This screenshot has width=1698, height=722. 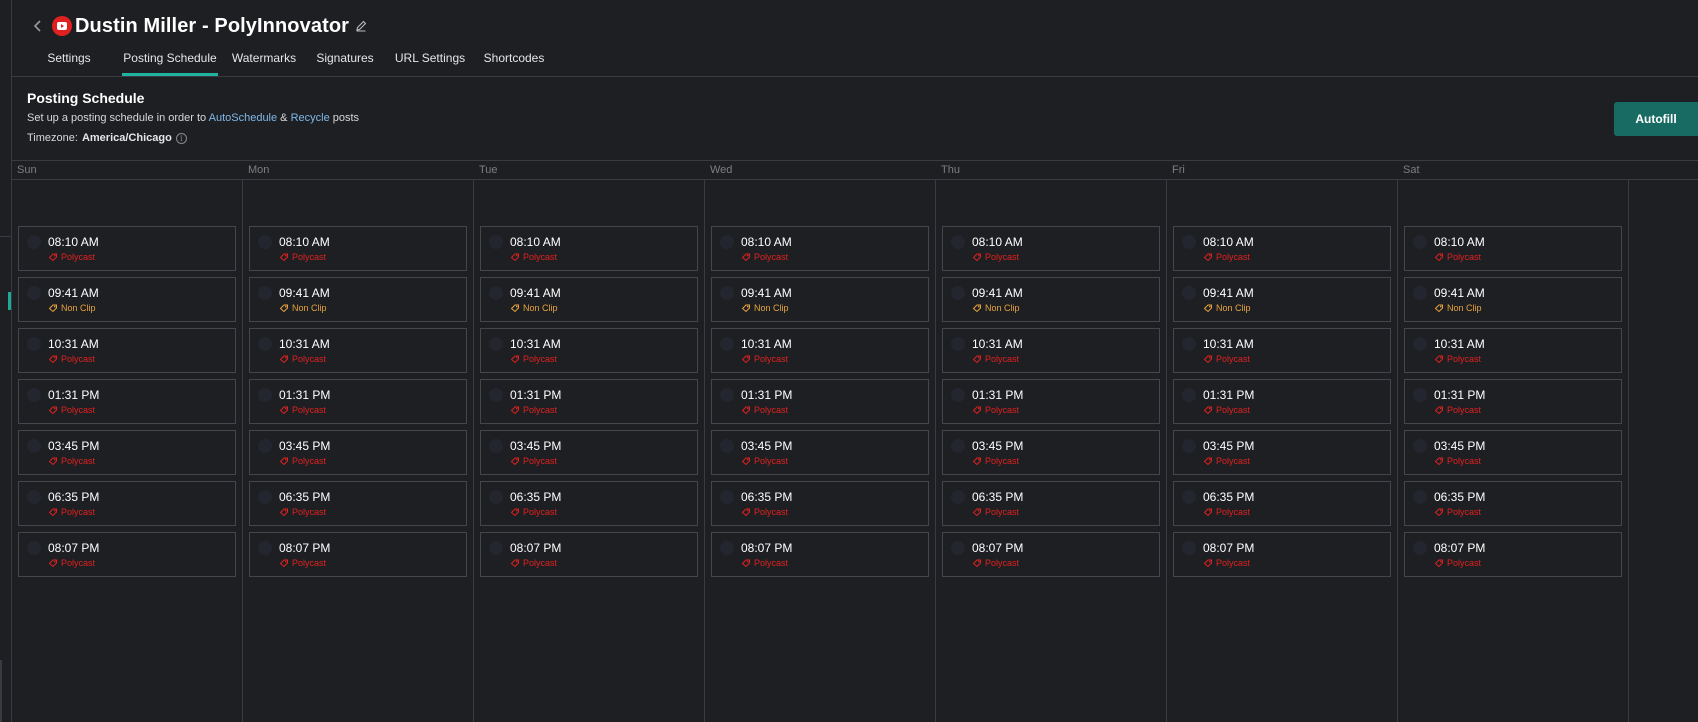 I want to click on chevron-left-icon, so click(x=38, y=26).